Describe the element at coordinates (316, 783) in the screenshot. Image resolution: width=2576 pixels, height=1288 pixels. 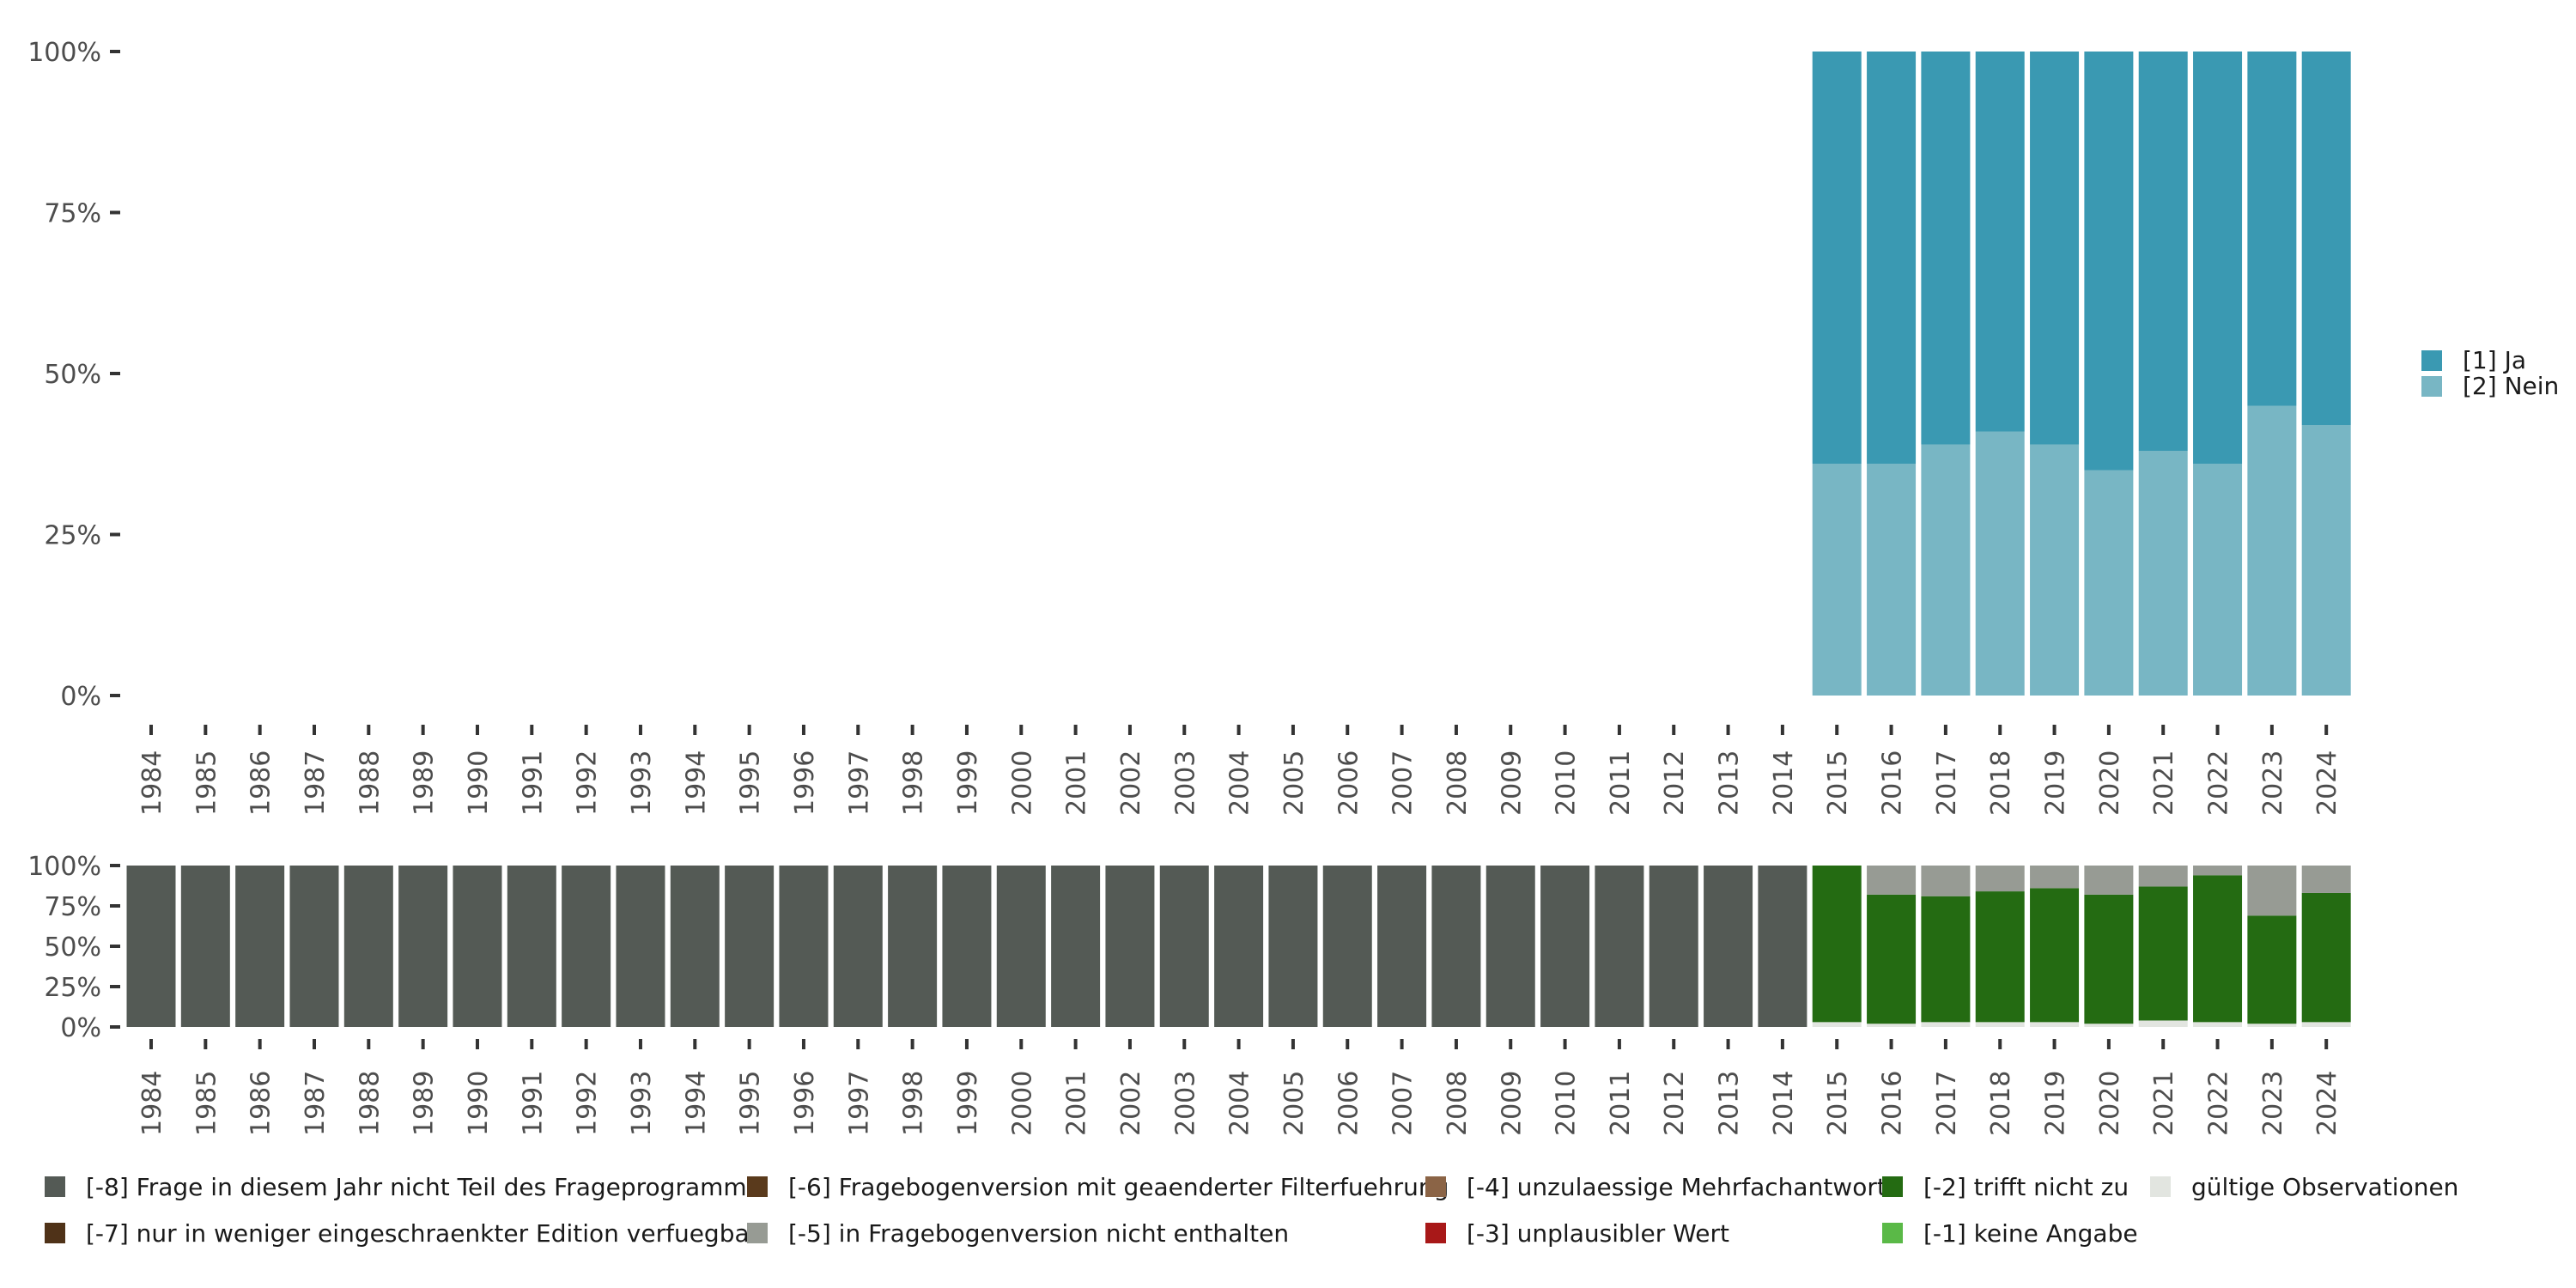
I see `top-x-tick-label: 1987` at that location.